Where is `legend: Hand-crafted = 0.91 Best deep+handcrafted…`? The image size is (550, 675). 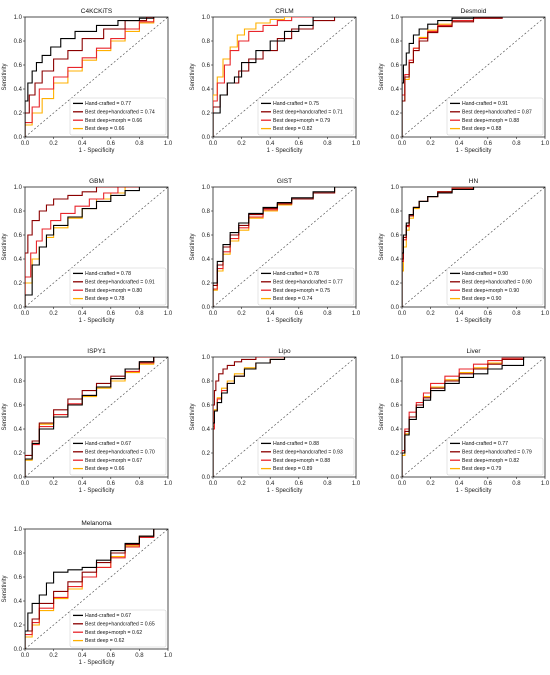
legend: Hand-crafted = 0.91 Best deep+handcrafted… is located at coordinates (495, 116).